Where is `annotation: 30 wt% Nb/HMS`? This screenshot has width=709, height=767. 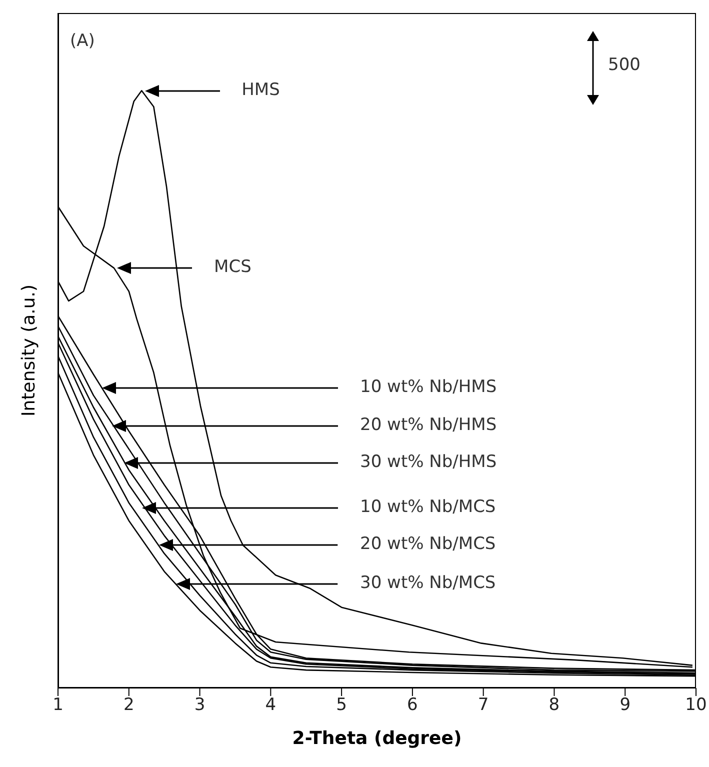
annotation: 30 wt% Nb/HMS is located at coordinates (428, 462).